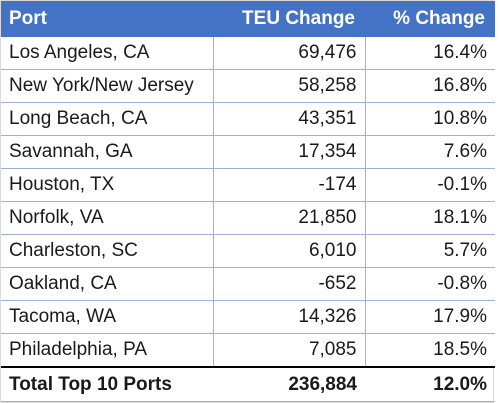 The width and height of the screenshot is (500, 403). Describe the element at coordinates (289, 119) in the screenshot. I see `teu-change-cell: 43,351` at that location.